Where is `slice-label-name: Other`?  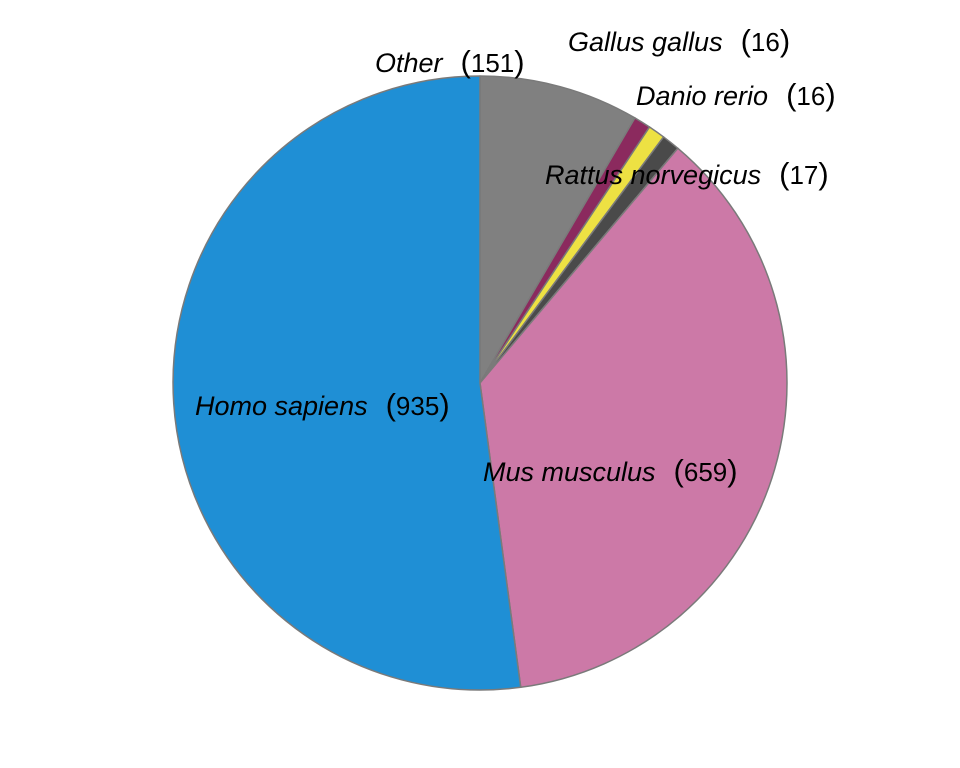
slice-label-name: Other is located at coordinates (409, 63).